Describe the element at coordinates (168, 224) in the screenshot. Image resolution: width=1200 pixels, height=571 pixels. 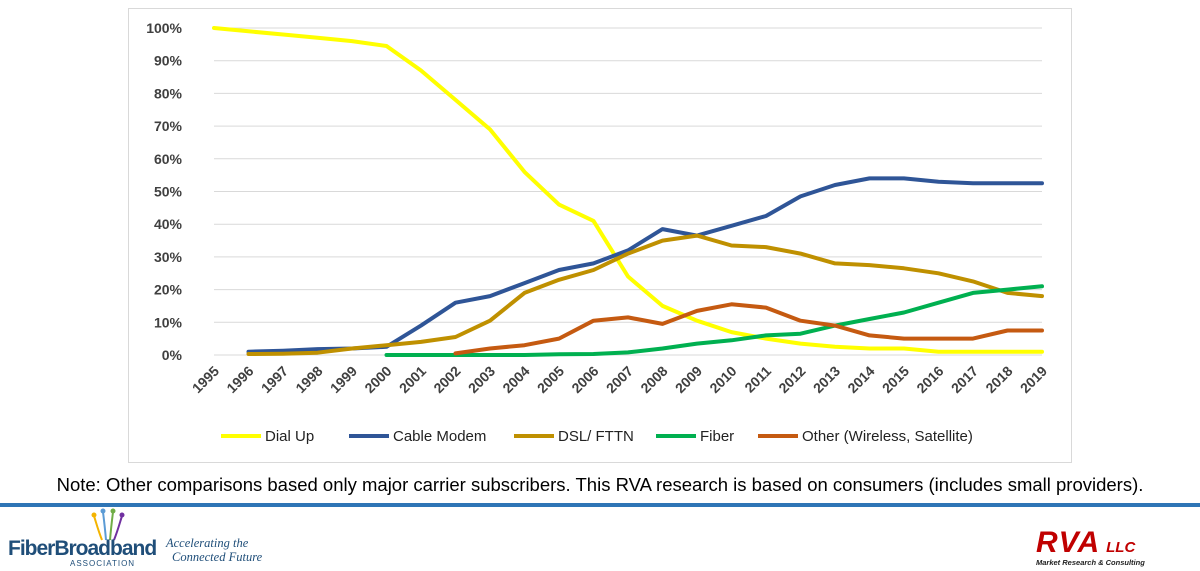
I see `y-tick-label: 40%` at that location.